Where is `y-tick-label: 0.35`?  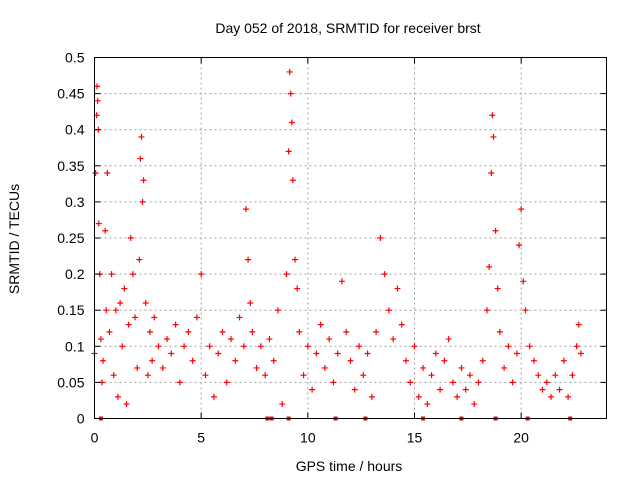
y-tick-label: 0.35 is located at coordinates (70, 166).